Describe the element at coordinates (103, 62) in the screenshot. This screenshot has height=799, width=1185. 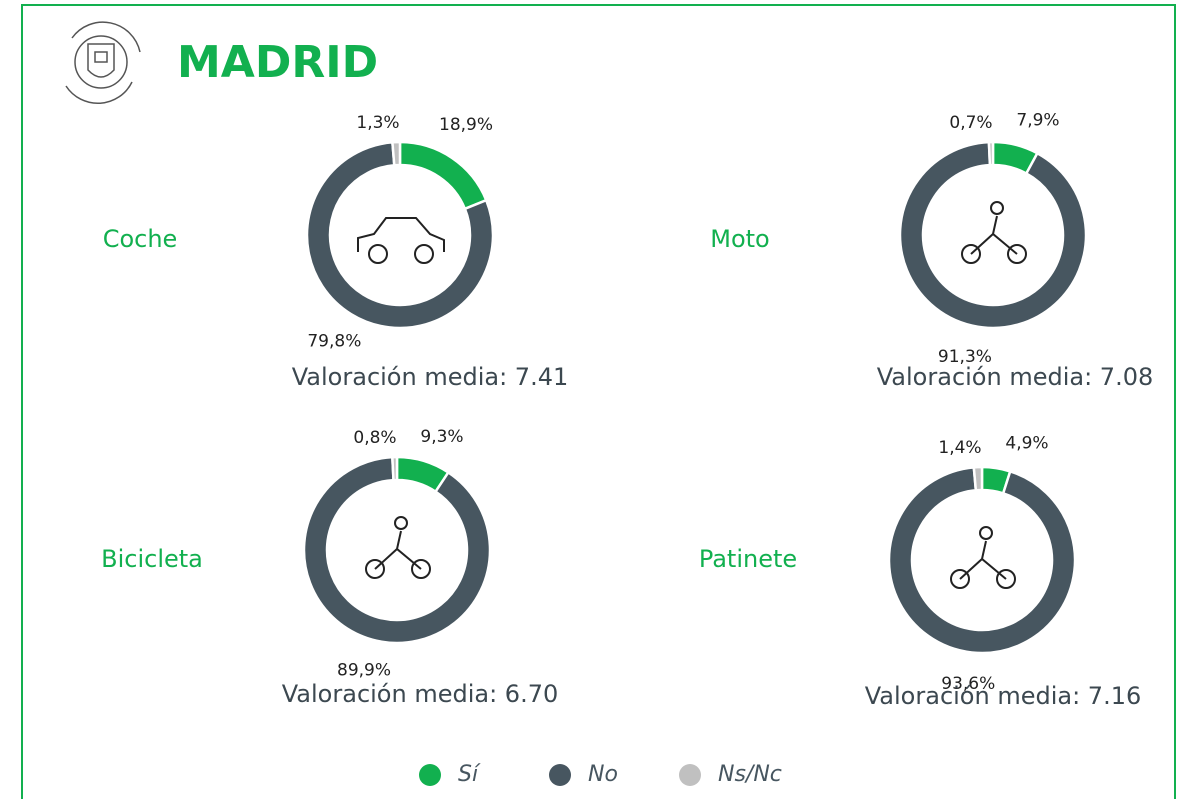
I see `header-icon` at that location.